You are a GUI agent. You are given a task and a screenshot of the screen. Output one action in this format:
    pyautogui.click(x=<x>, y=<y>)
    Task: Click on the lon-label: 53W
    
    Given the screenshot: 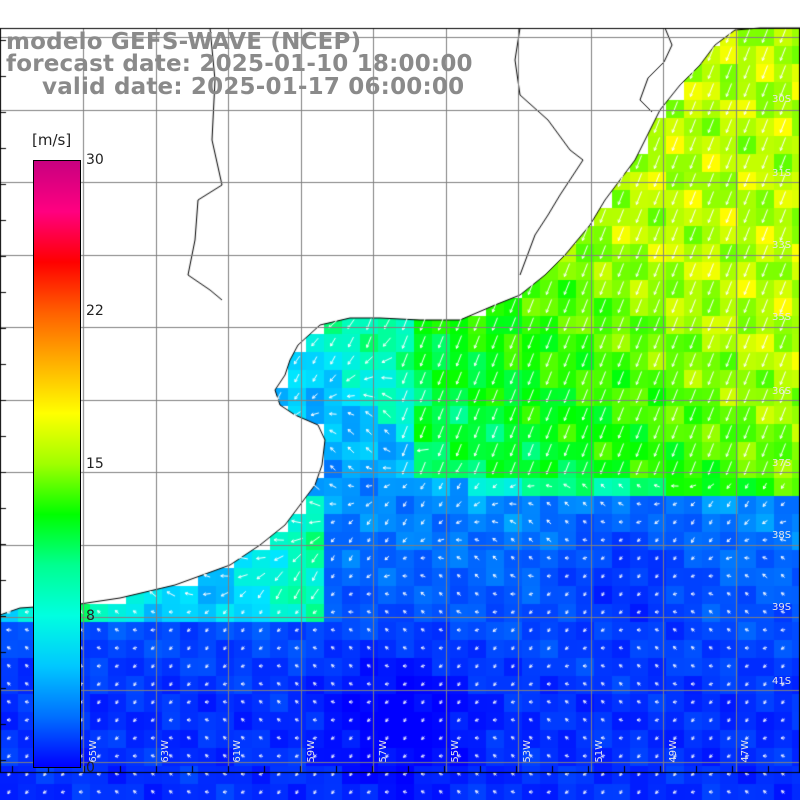 What is the action you would take?
    pyautogui.click(x=527, y=751)
    